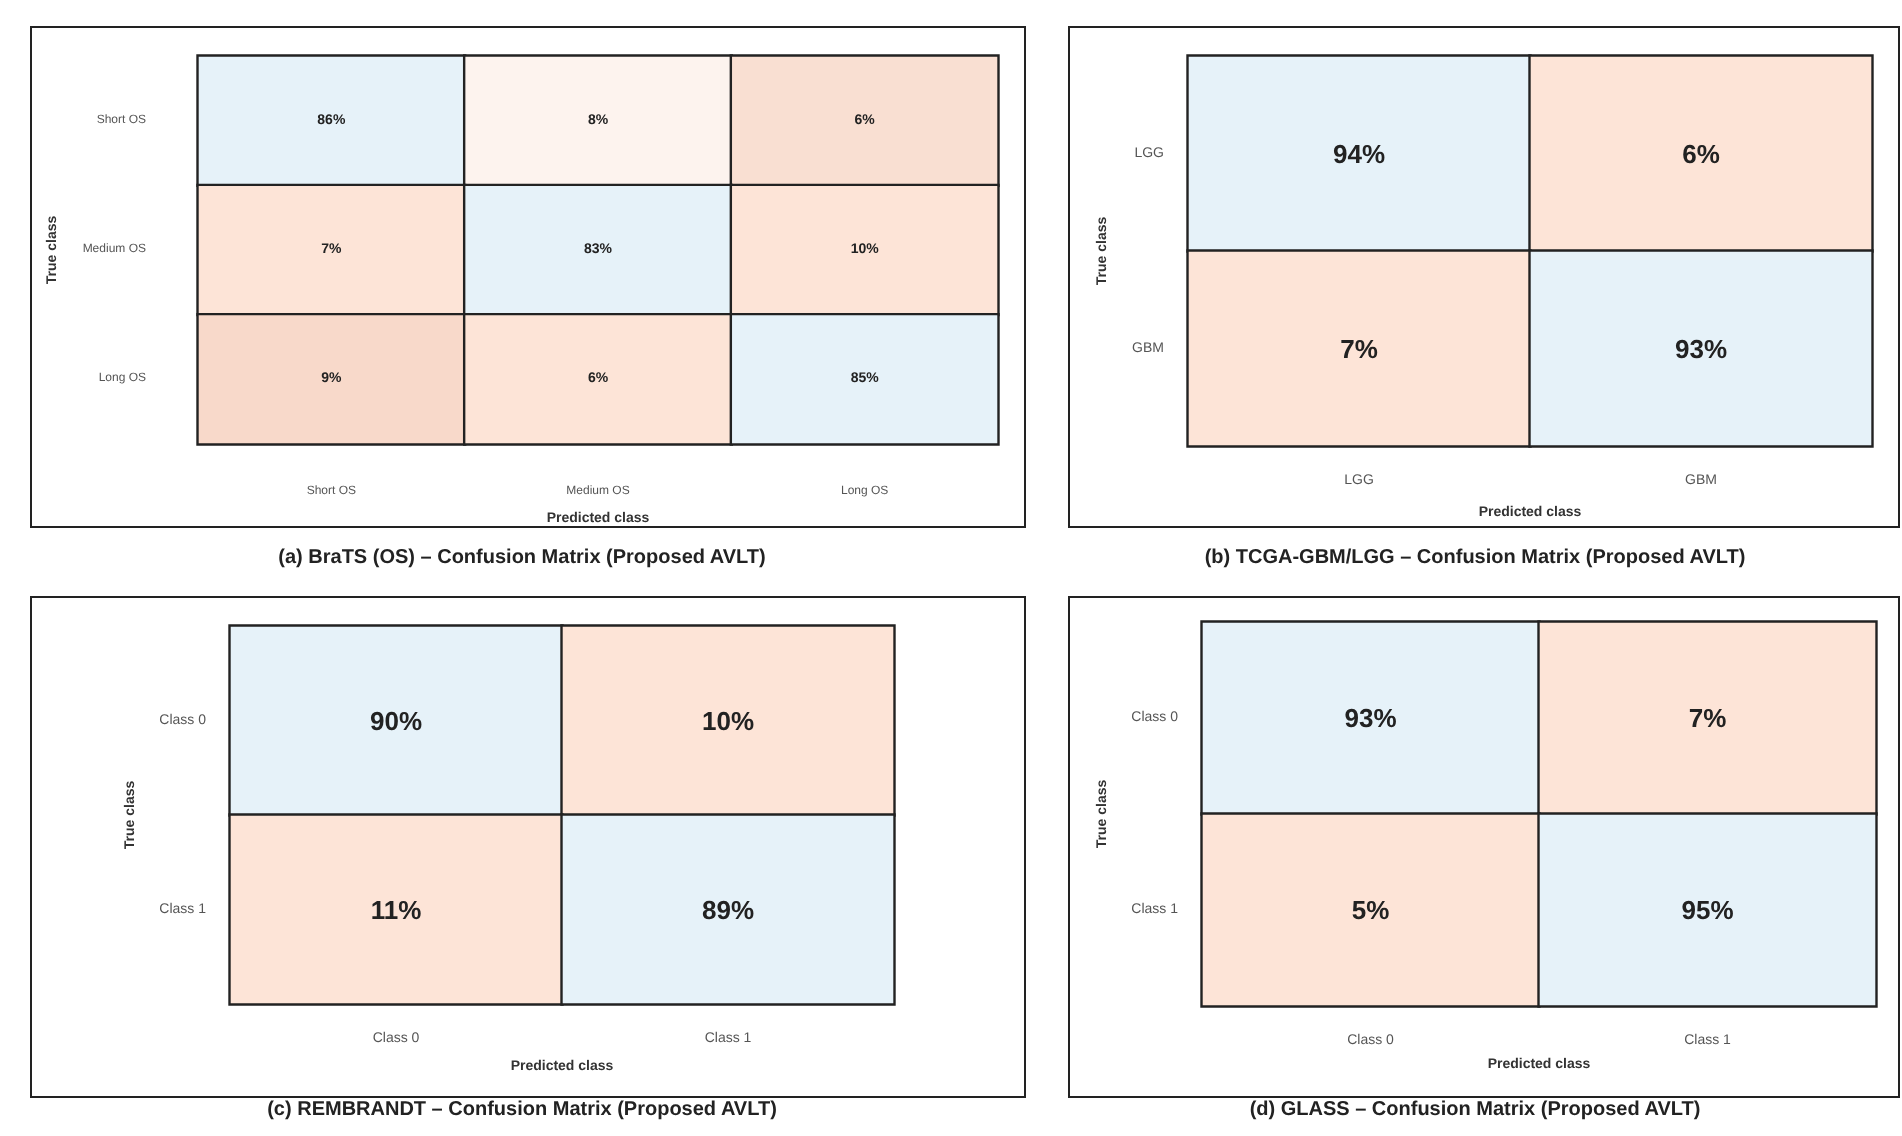 This screenshot has width=1902, height=1136. I want to click on data-label: 11%, so click(396, 909).